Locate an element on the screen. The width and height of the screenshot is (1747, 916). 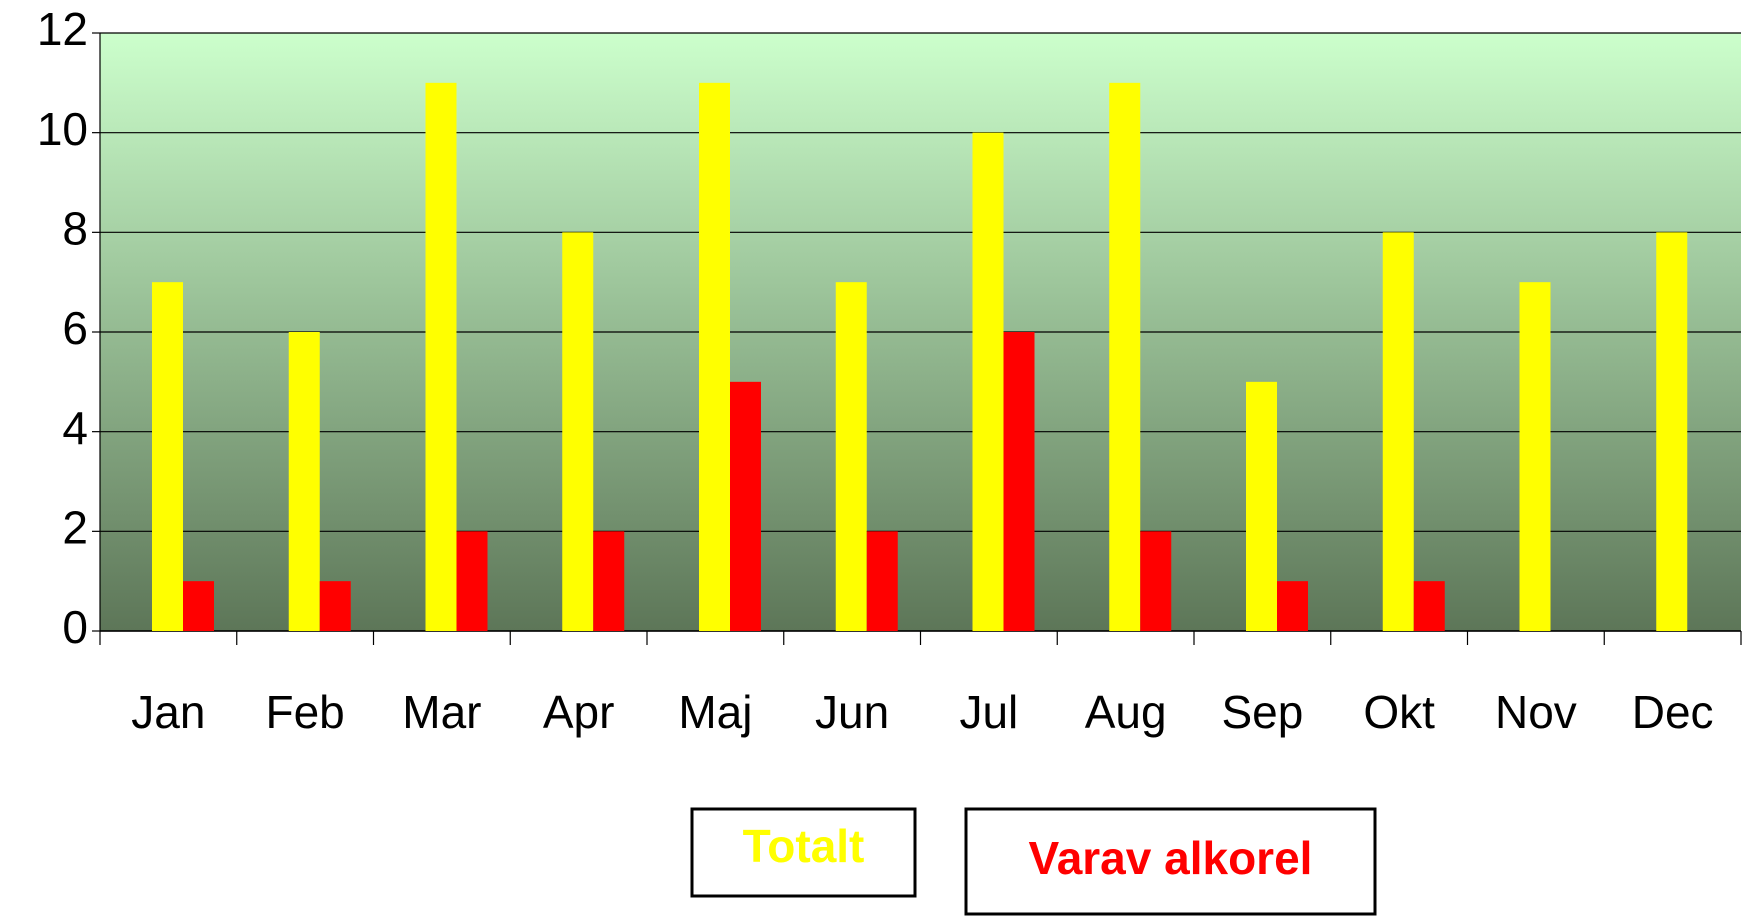
legend-label: Varav alkorel is located at coordinates (1171, 858).